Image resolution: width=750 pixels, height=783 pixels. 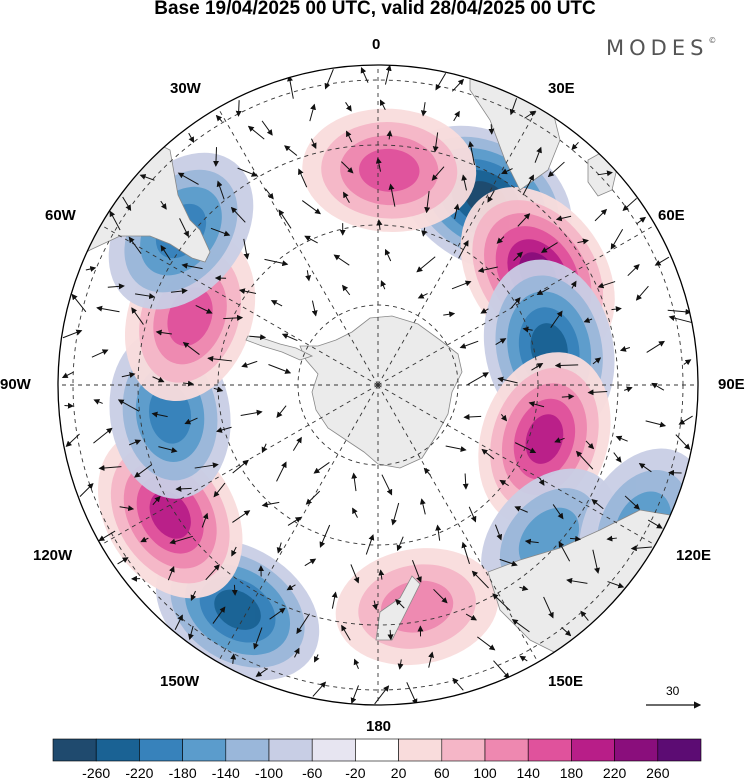 What do you see at coordinates (269, 773) in the screenshot?
I see `colorbar-tick-label: -100` at bounding box center [269, 773].